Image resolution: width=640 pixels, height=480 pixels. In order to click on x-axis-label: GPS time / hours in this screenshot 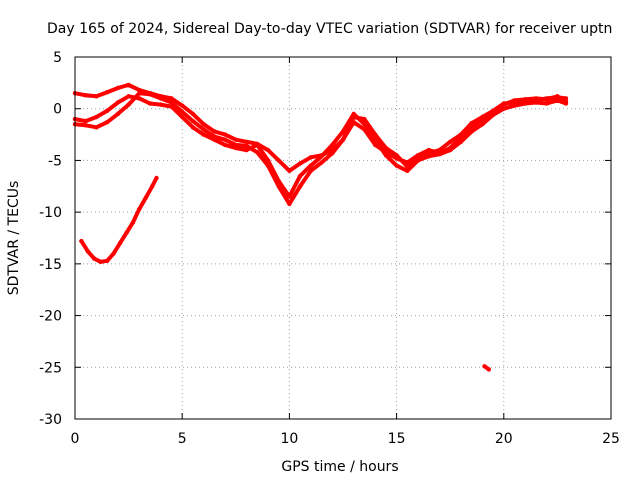, I will do `click(339, 467)`.